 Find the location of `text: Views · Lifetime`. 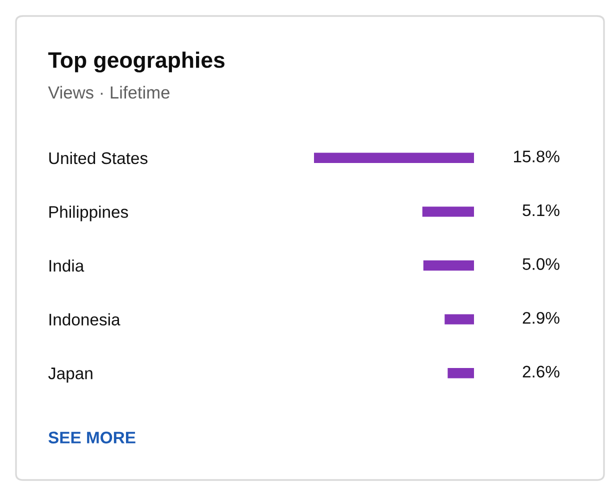

text: Views · Lifetime is located at coordinates (109, 92).